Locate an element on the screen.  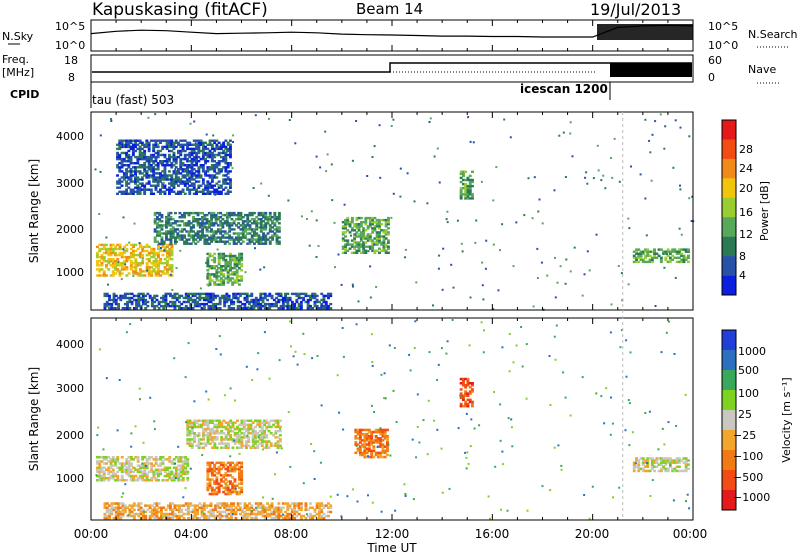
colorbar-segment is located at coordinates (729, 440).